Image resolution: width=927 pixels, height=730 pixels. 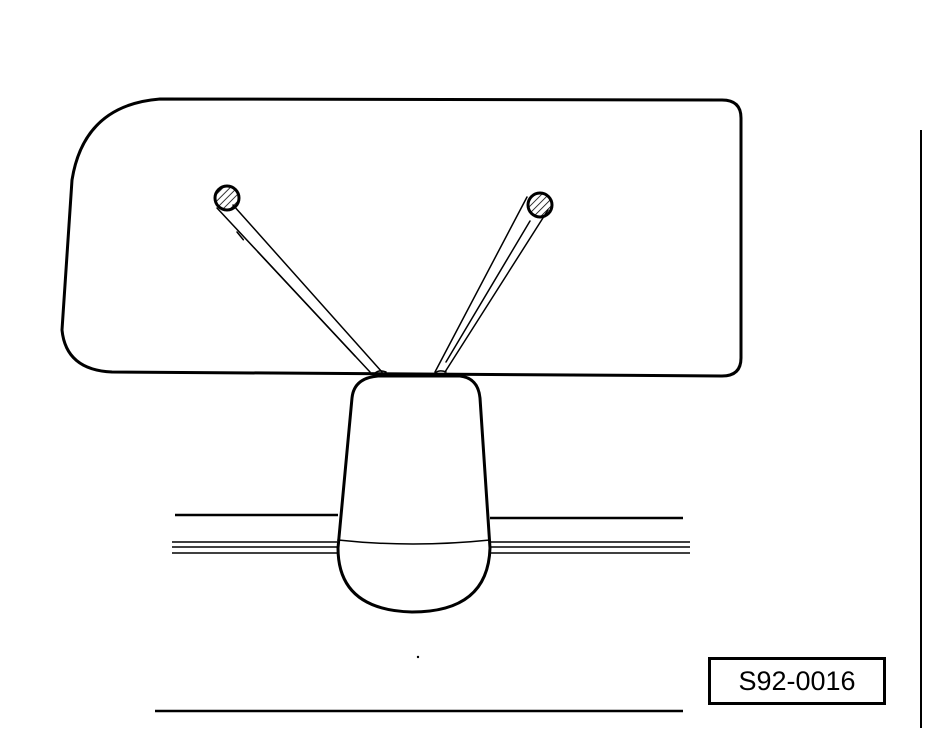 What do you see at coordinates (414, 494) in the screenshot?
I see `wiper-motor-cover` at bounding box center [414, 494].